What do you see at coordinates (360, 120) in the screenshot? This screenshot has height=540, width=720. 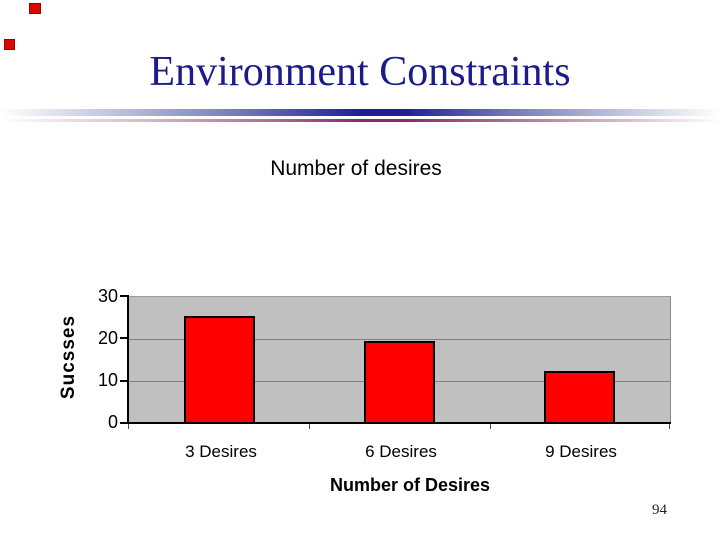 I see `divider-gradient-maroon` at bounding box center [360, 120].